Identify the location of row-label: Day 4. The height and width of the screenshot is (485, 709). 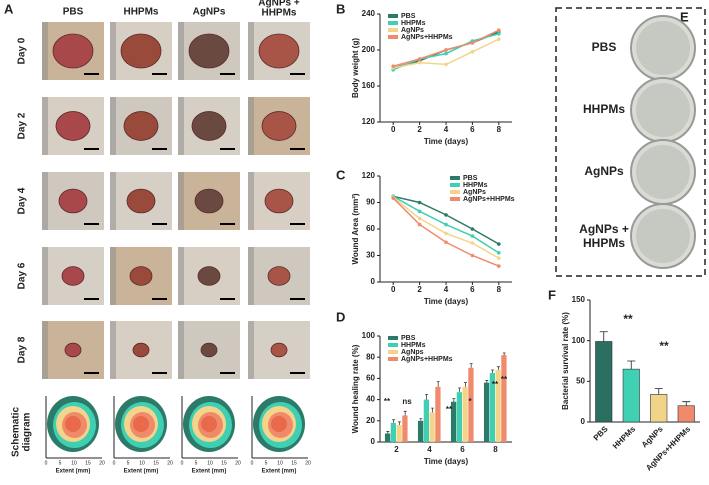
(22, 200).